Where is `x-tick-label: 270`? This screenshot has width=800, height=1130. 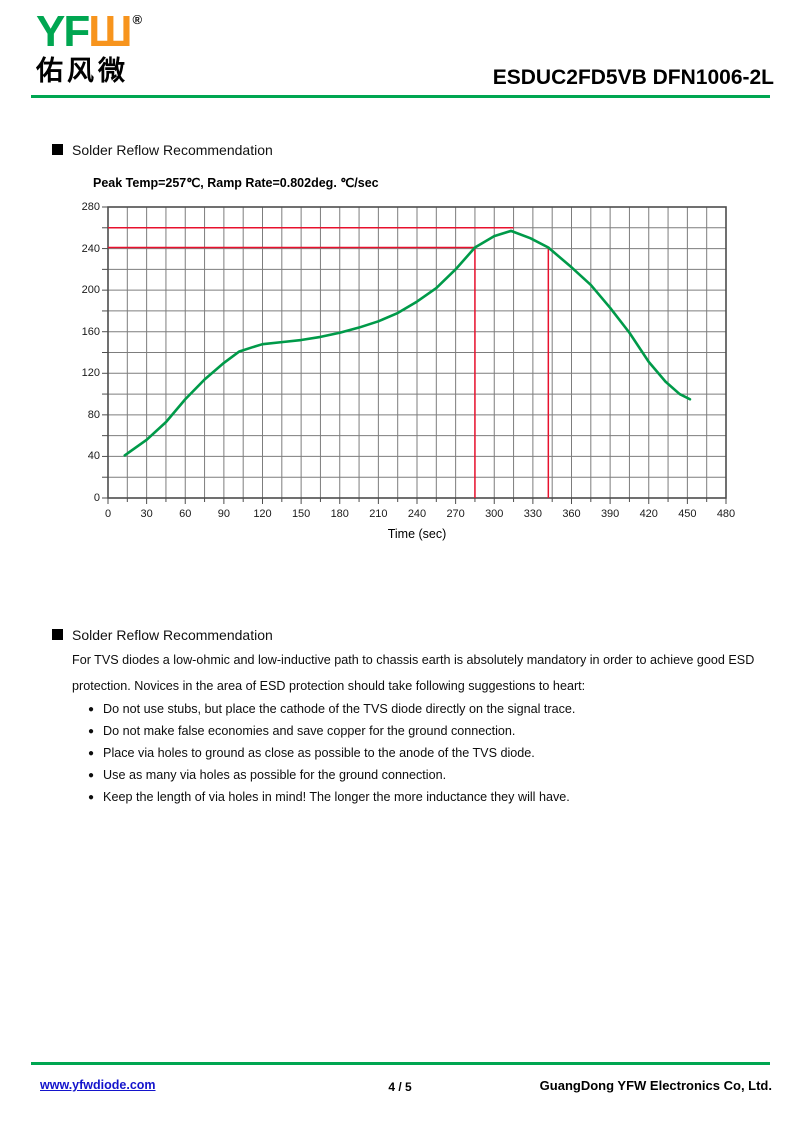
x-tick-label: 270 is located at coordinates (455, 514).